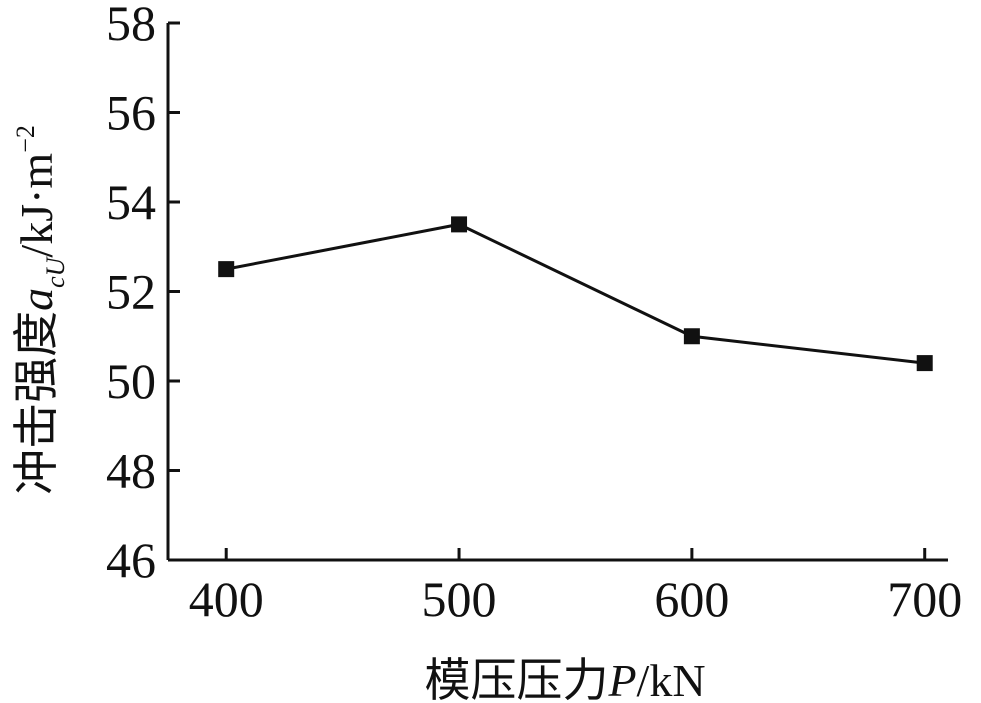  I want to click on y-axis-title-sup: −2, so click(25, 139).